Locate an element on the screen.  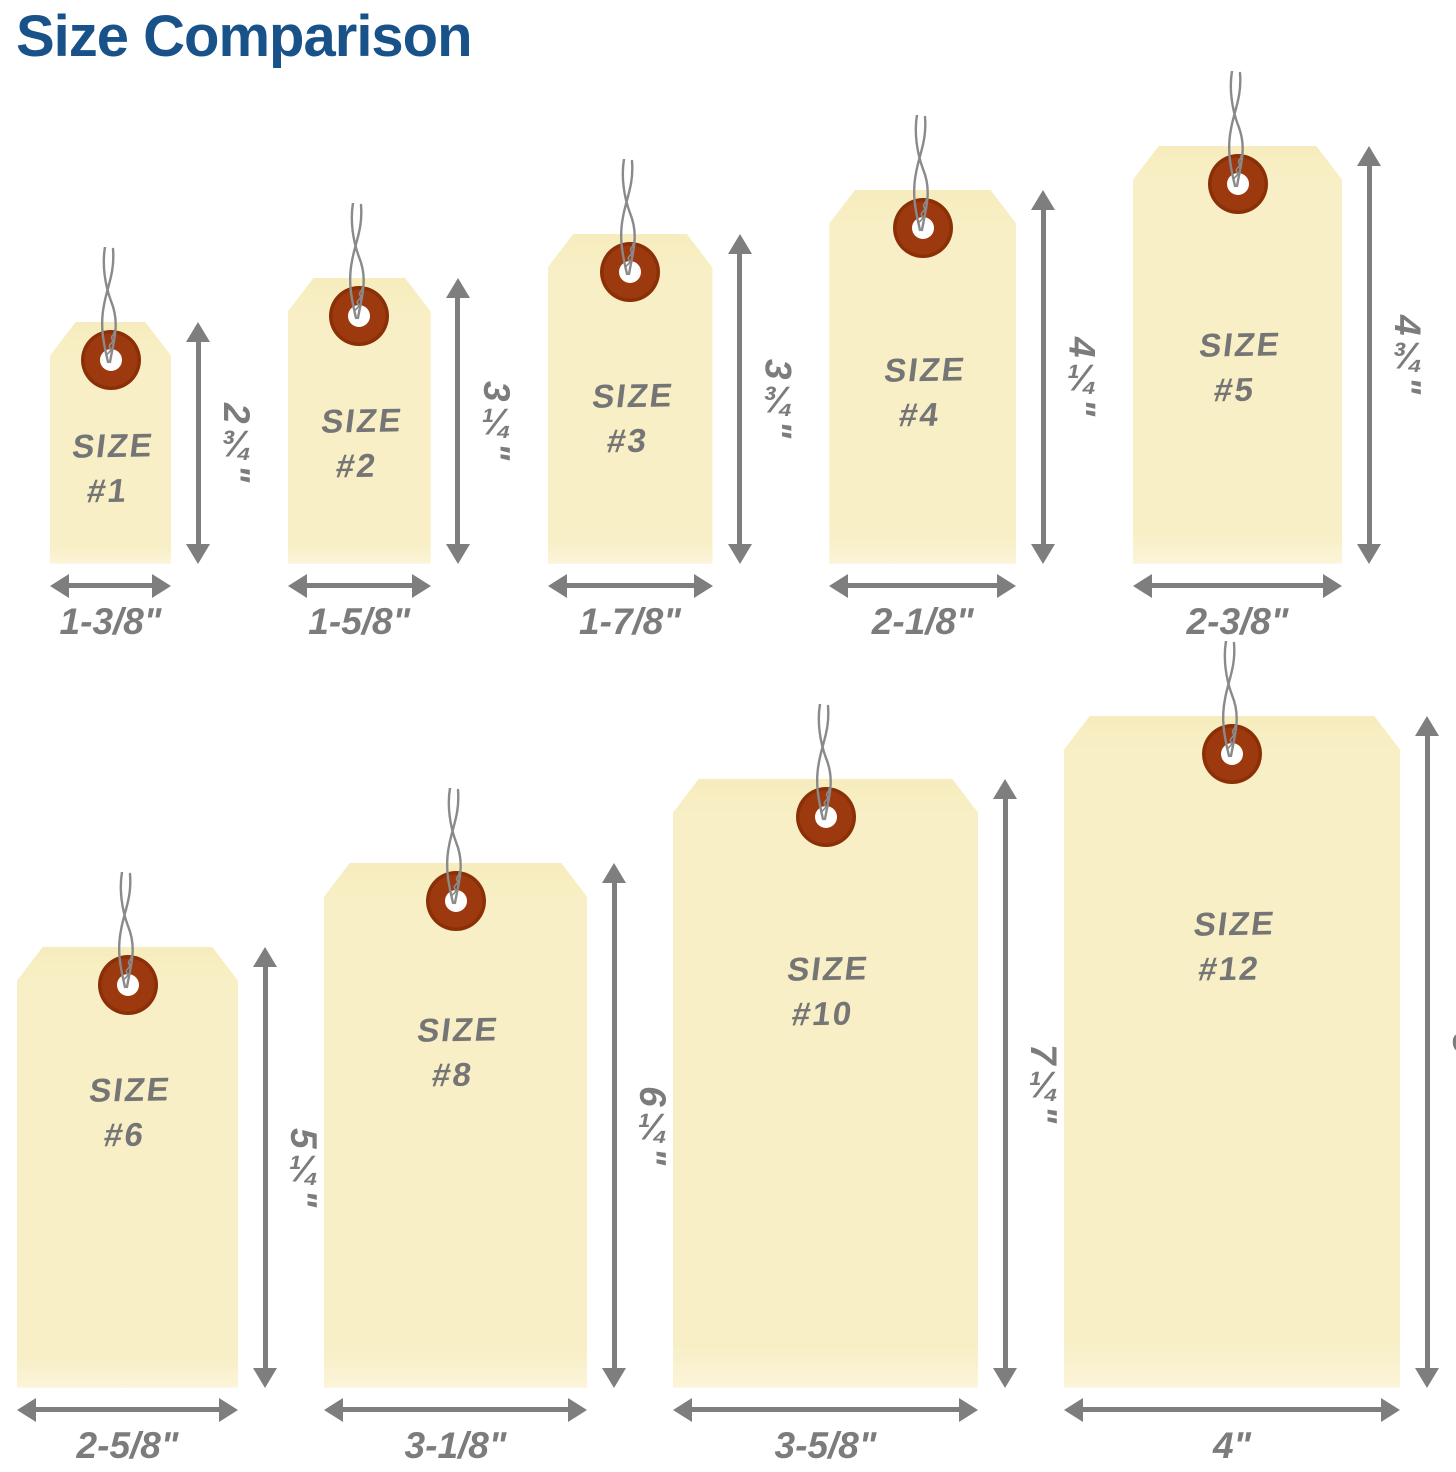
size-number: #3 is located at coordinates (627, 439).